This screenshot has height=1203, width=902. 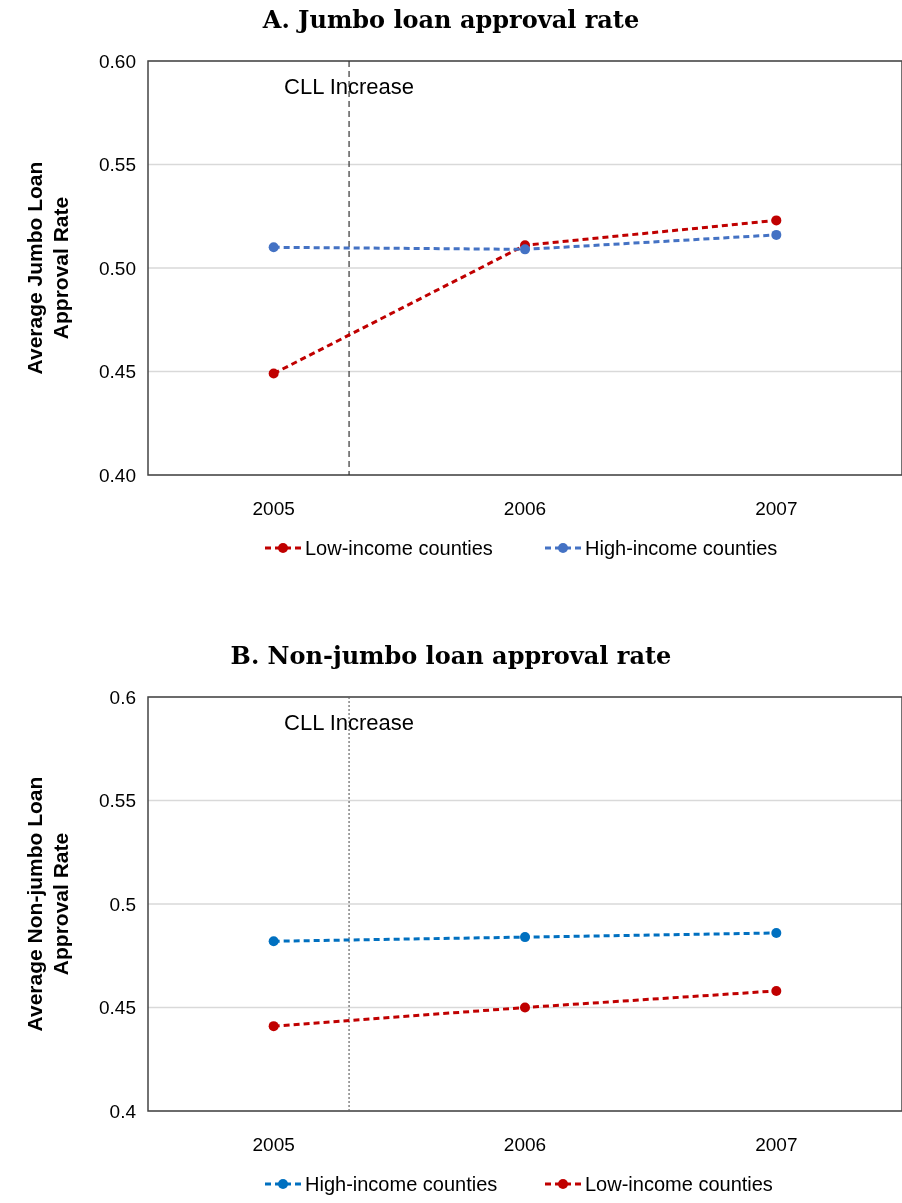 What do you see at coordinates (48, 904) in the screenshot?
I see `y-axis-title: Average Non-jumbo Loan Approval Rate` at bounding box center [48, 904].